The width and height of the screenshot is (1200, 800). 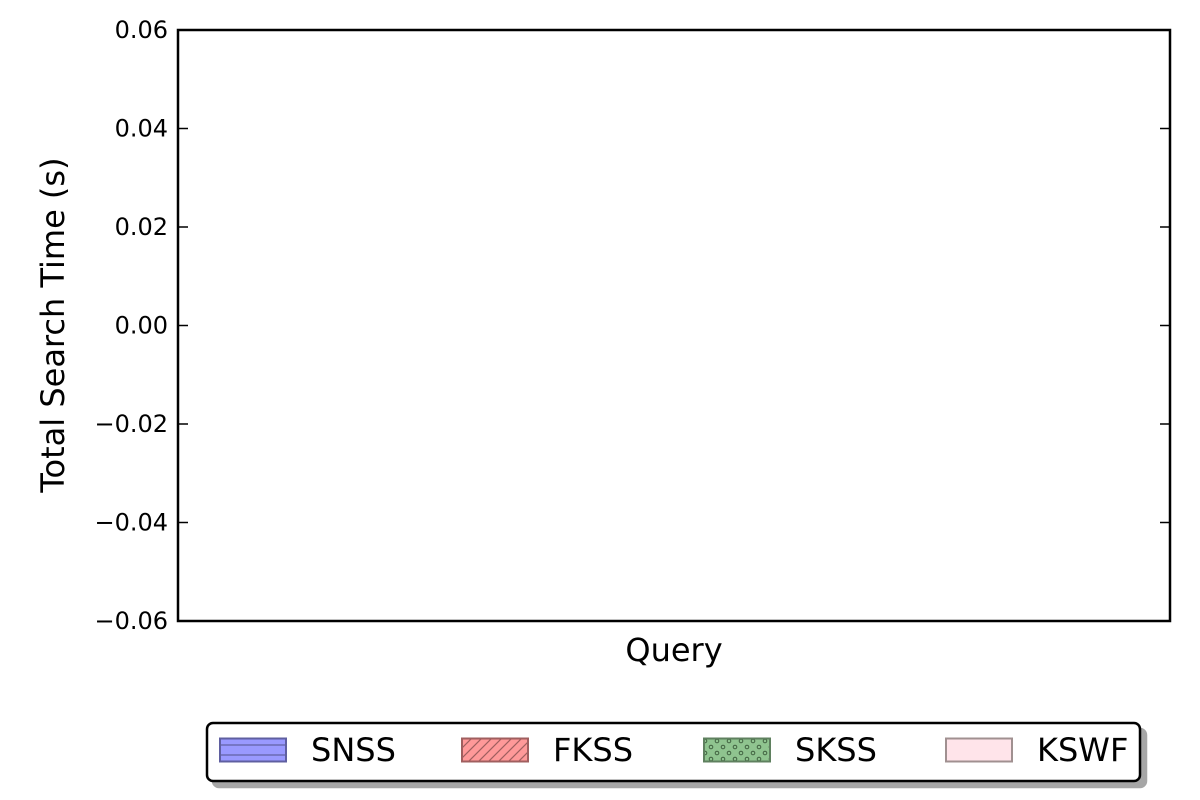 What do you see at coordinates (593, 750) in the screenshot?
I see `legend-label-fkss: FKSS` at bounding box center [593, 750].